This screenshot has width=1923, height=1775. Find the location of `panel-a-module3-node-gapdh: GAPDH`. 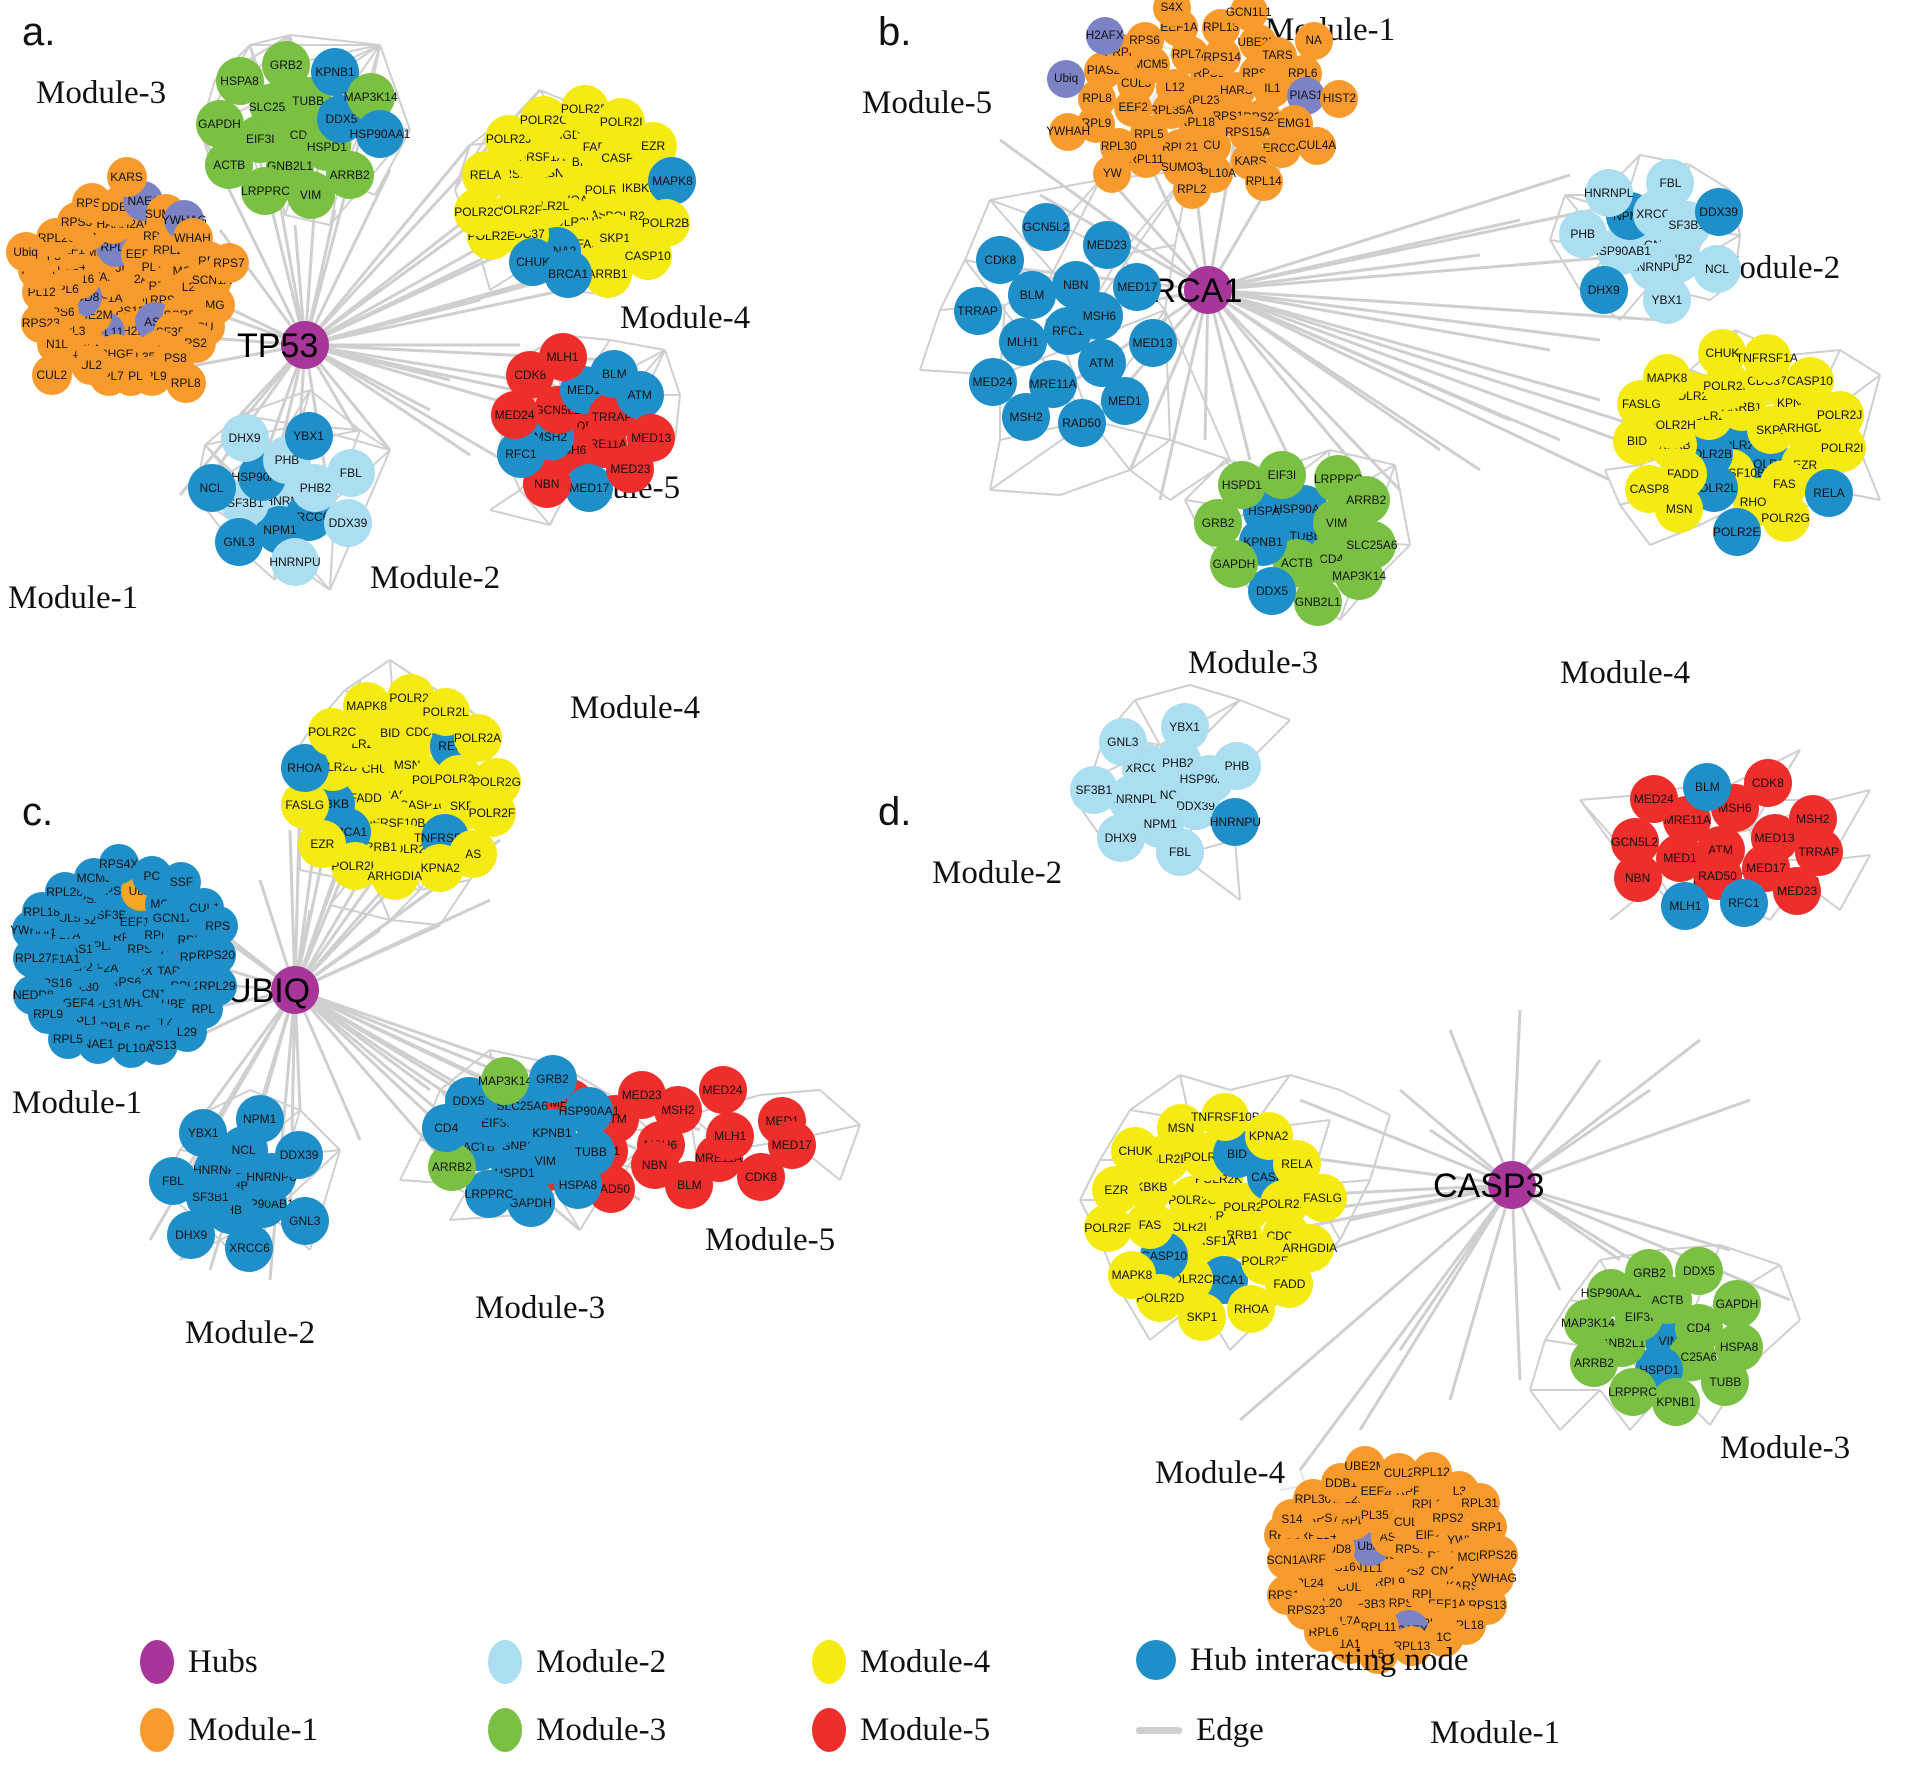

panel-a-module3-node-gapdh: GAPDH is located at coordinates (219, 123).